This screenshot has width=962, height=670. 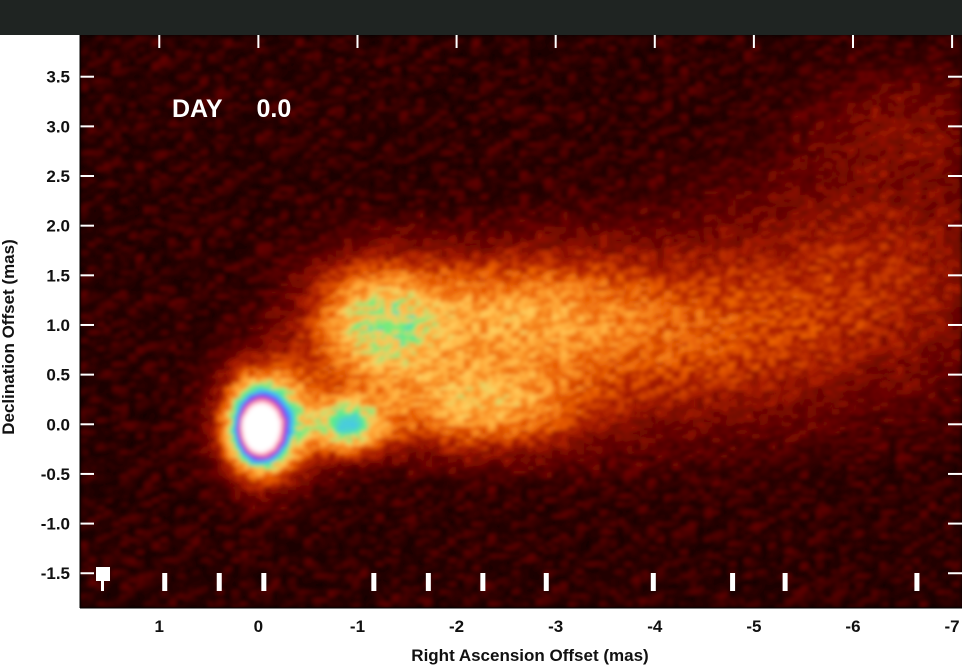 I want to click on y-tick-label: 2.0, so click(x=58, y=226).